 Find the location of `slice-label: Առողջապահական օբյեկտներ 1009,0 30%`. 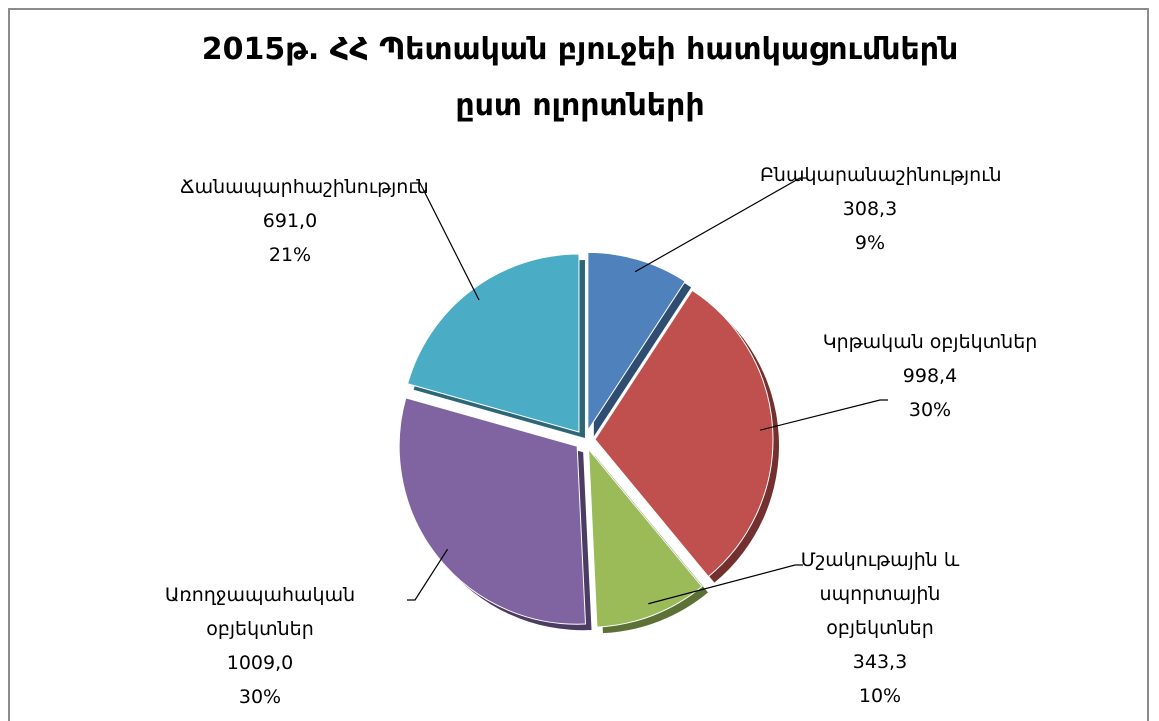

slice-label: Առողջապահական օբյեկտներ 1009,0 30% is located at coordinates (260, 646).